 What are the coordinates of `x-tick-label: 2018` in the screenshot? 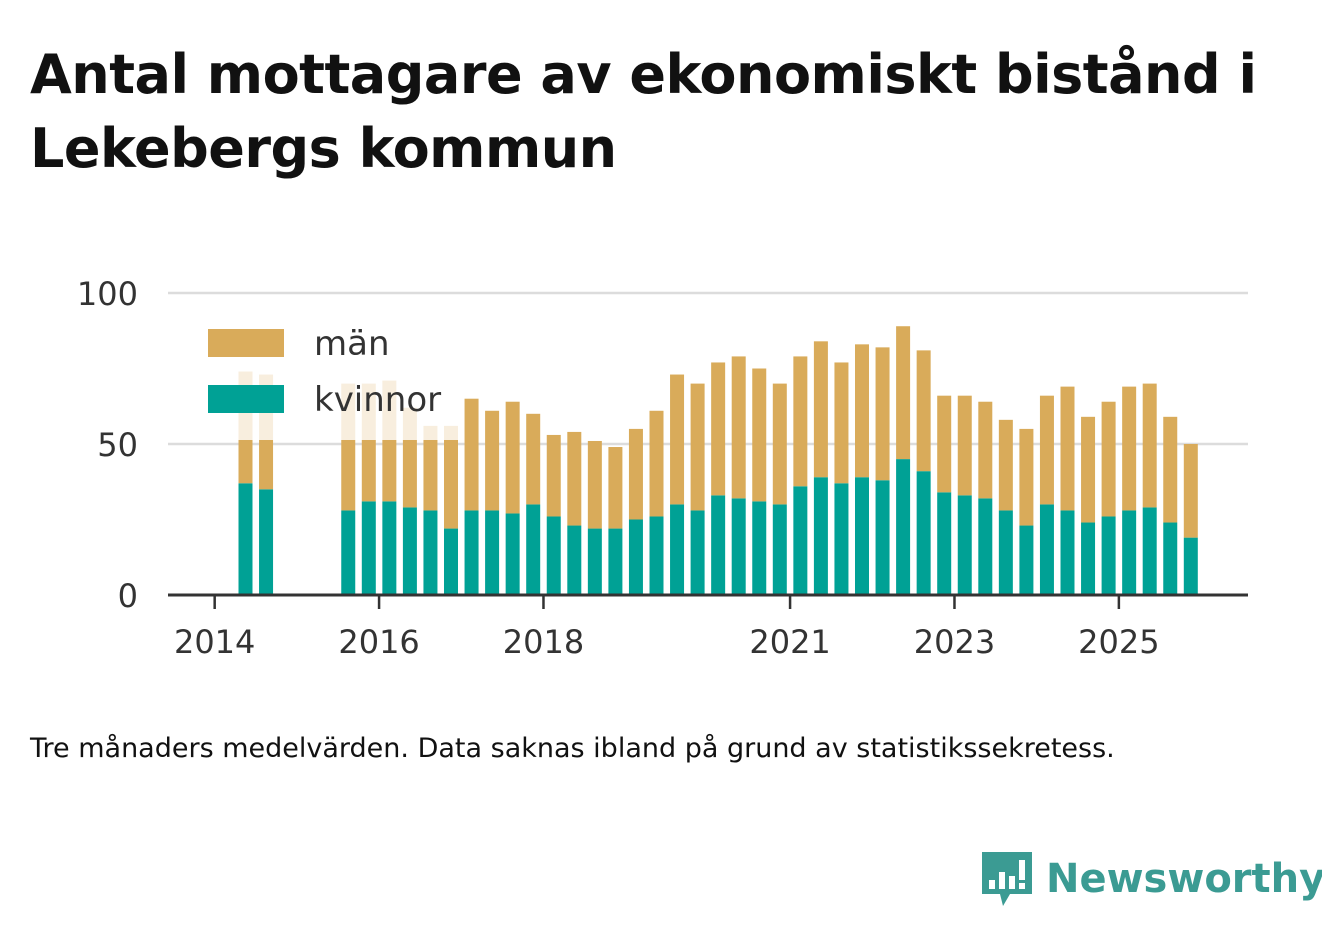 It's located at (543, 642).